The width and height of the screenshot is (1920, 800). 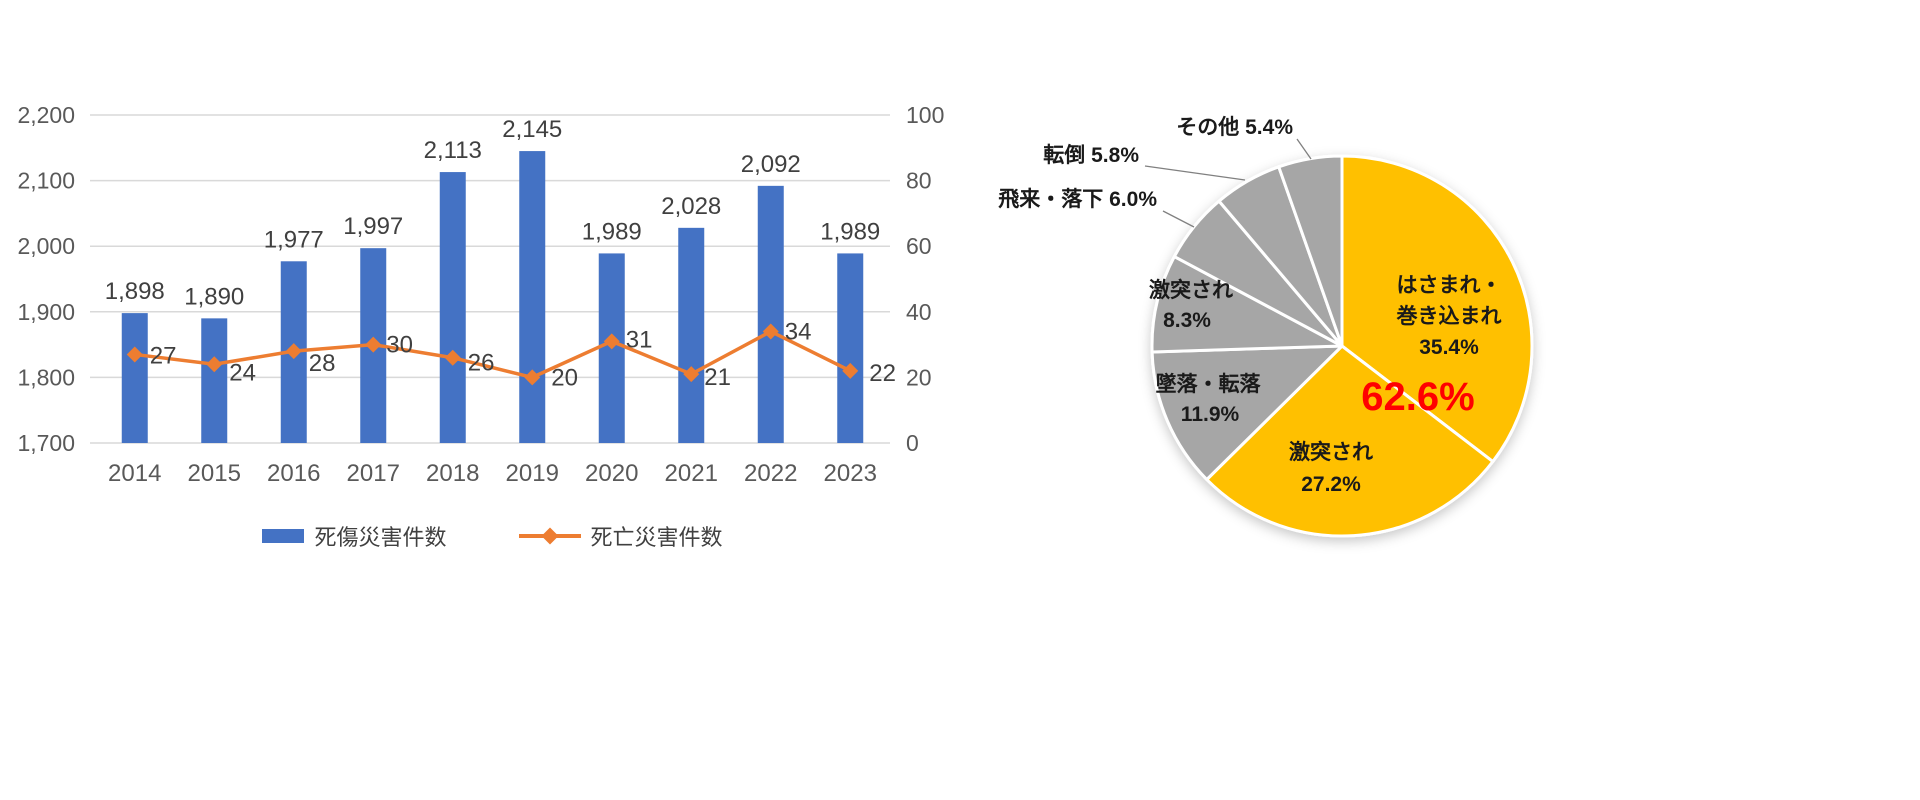 What do you see at coordinates (492, 536) in the screenshot?
I see `chart-legend: 死傷災害件数 死亡災害件数` at bounding box center [492, 536].